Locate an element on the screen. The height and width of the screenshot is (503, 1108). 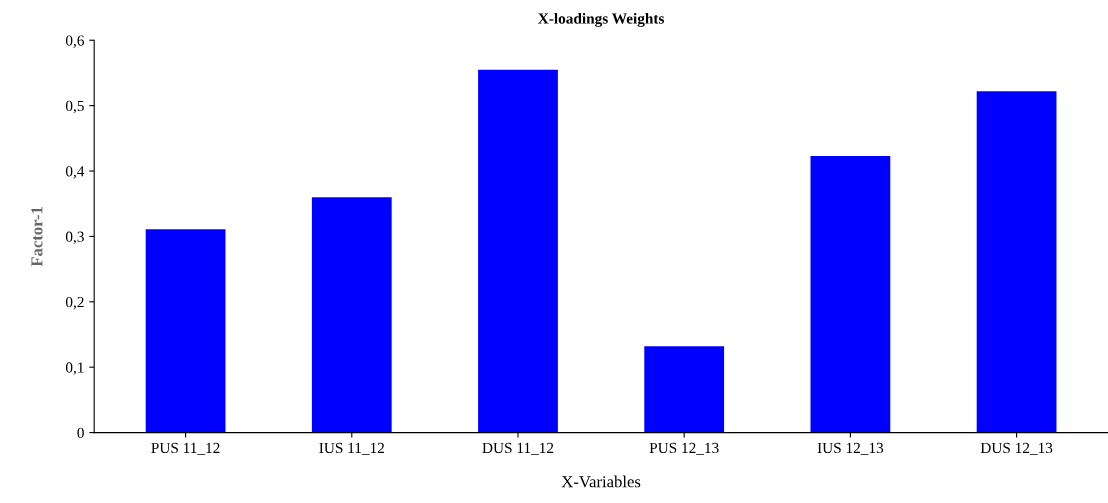
y-tick-label: 0,2 is located at coordinates (74, 303).